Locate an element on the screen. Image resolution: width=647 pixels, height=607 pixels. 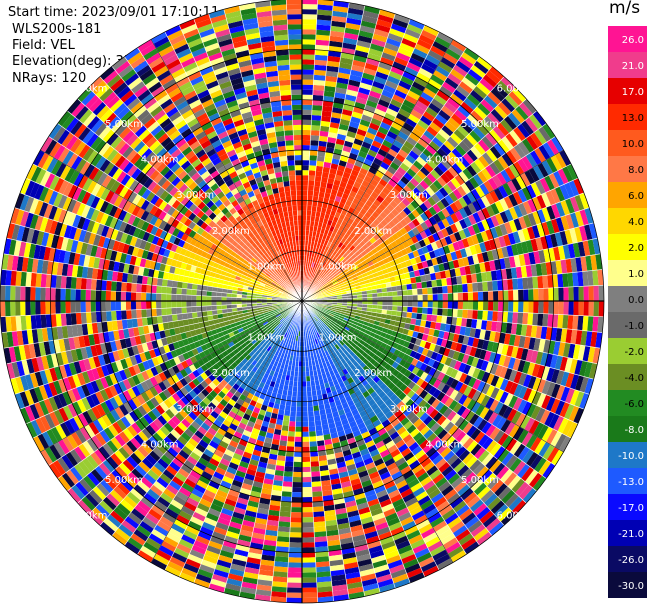
instrument-label: WLS200s-181 is located at coordinates (57, 29).